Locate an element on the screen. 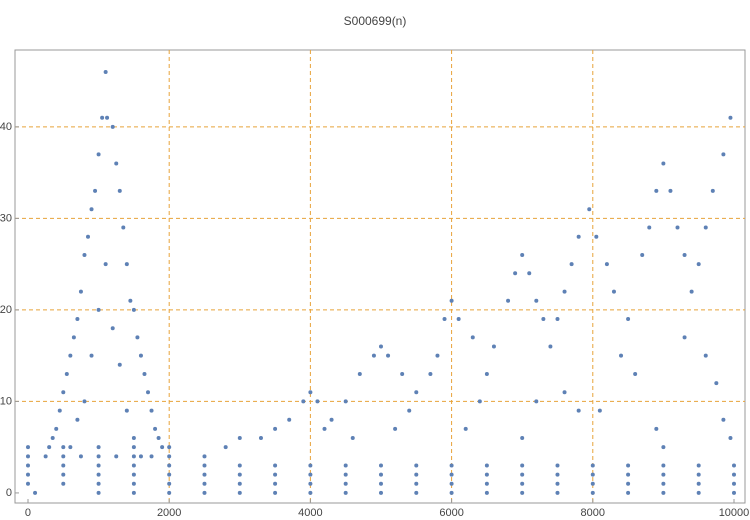 Image resolution: width=750 pixels, height=520 pixels. x-tick-label: 0 is located at coordinates (28, 513).